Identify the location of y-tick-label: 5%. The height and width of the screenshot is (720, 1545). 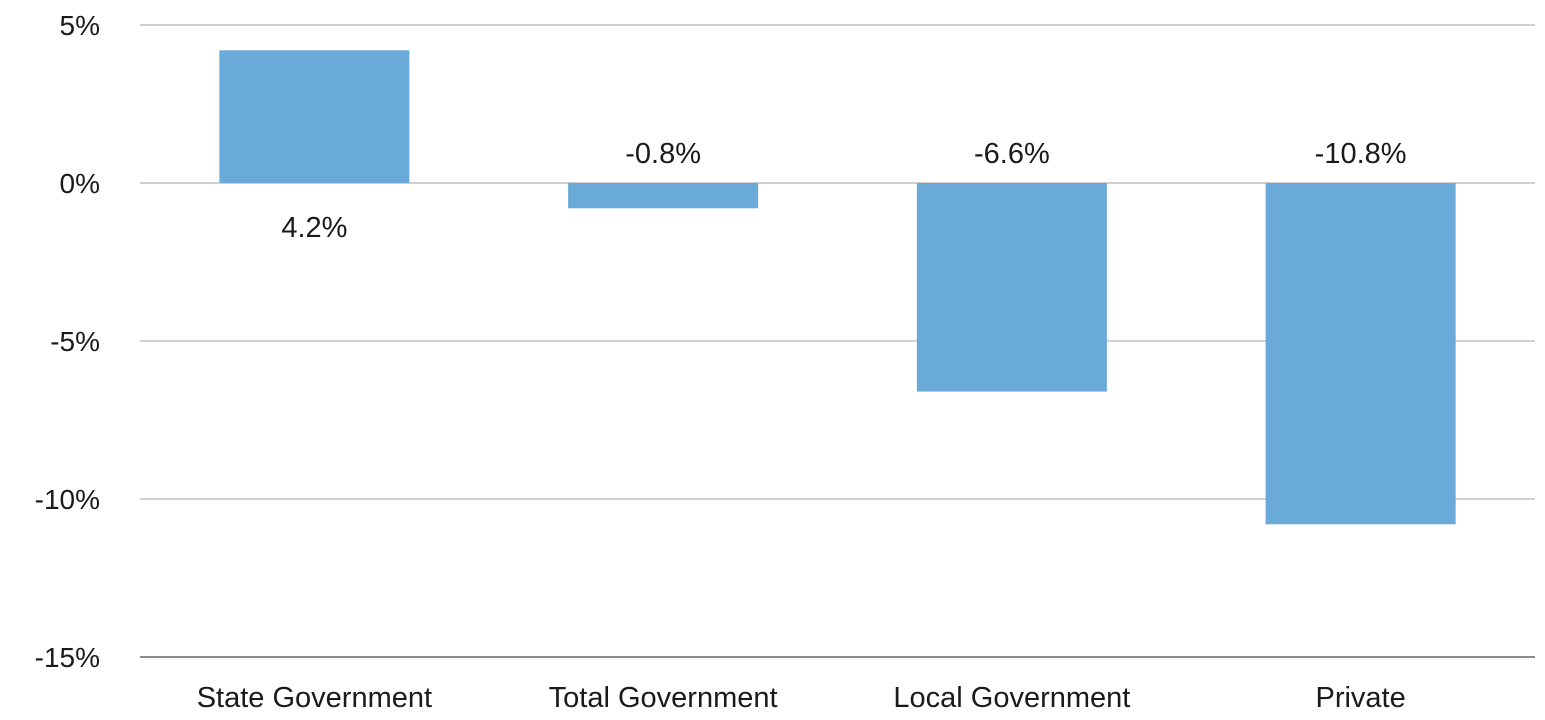
(80, 25).